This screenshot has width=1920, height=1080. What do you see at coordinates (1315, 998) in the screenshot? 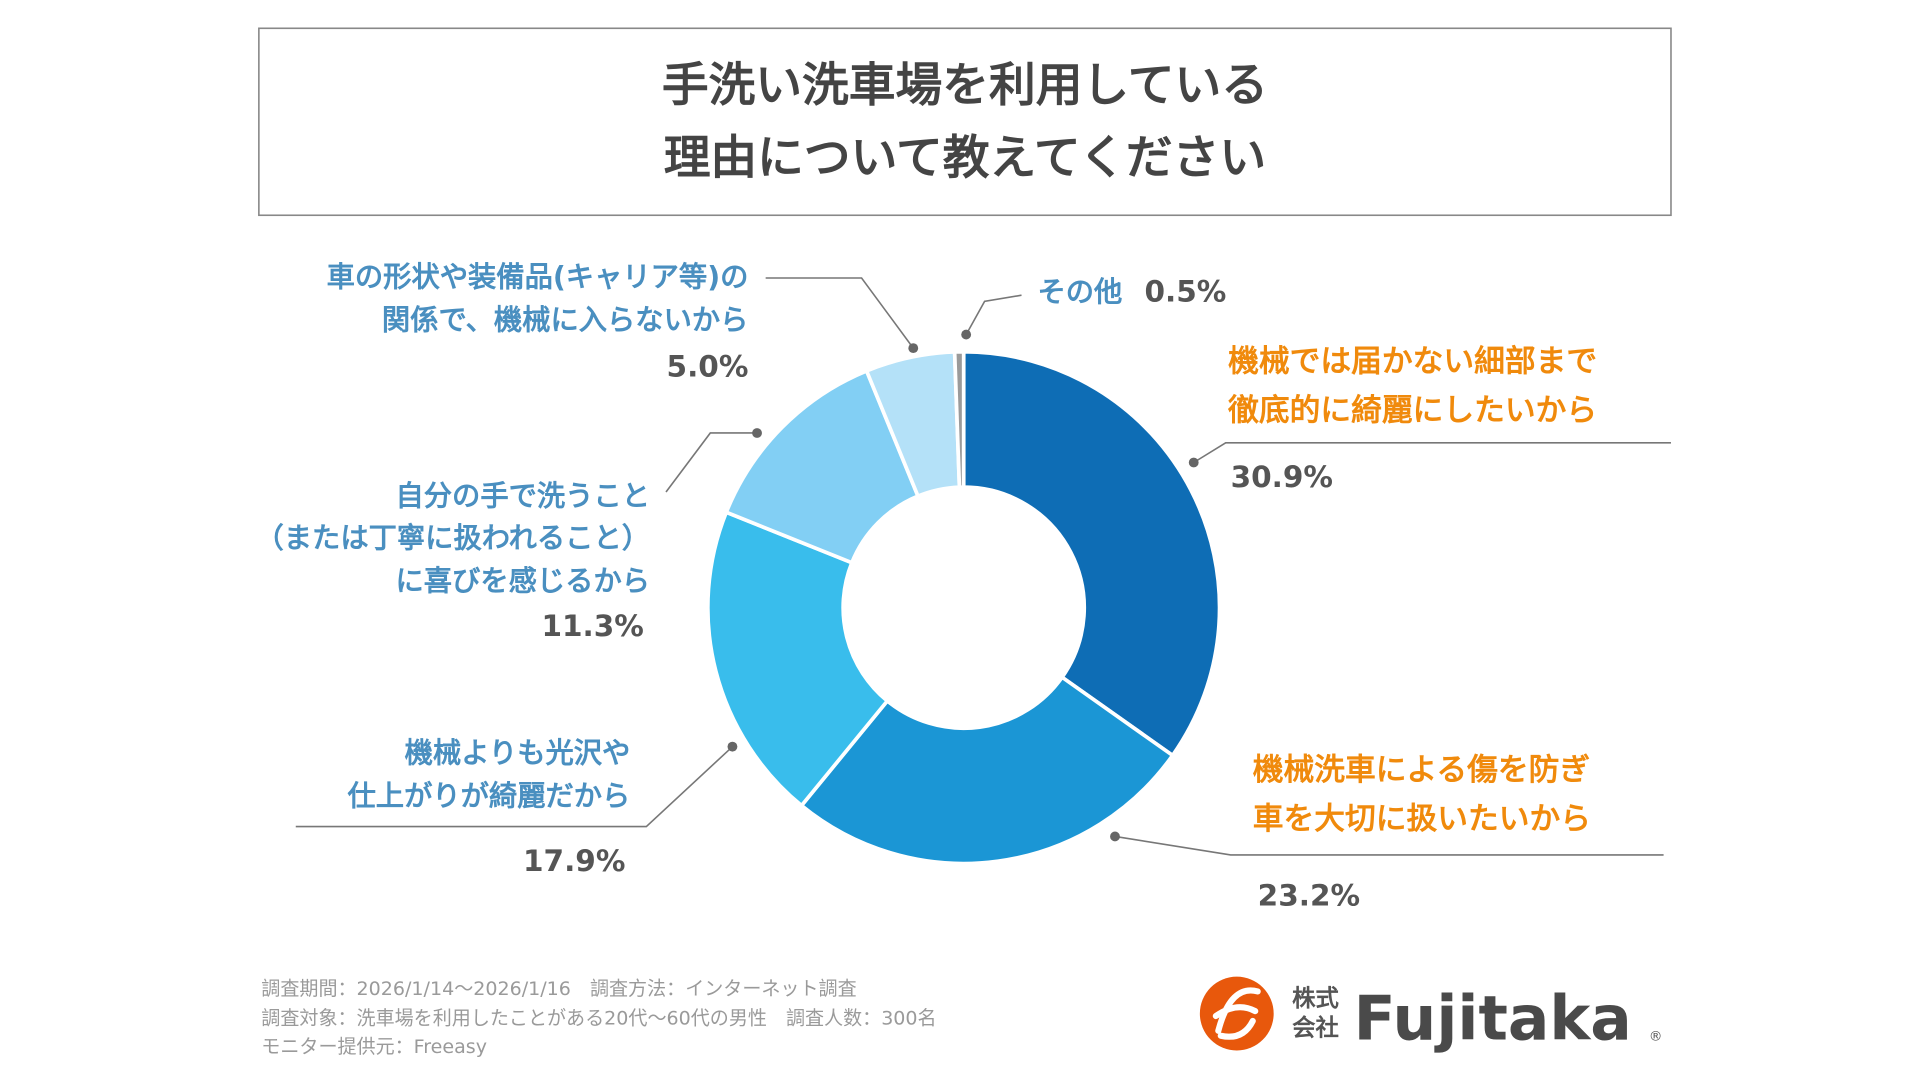
I see `logo-prefix-top: 株式` at bounding box center [1315, 998].